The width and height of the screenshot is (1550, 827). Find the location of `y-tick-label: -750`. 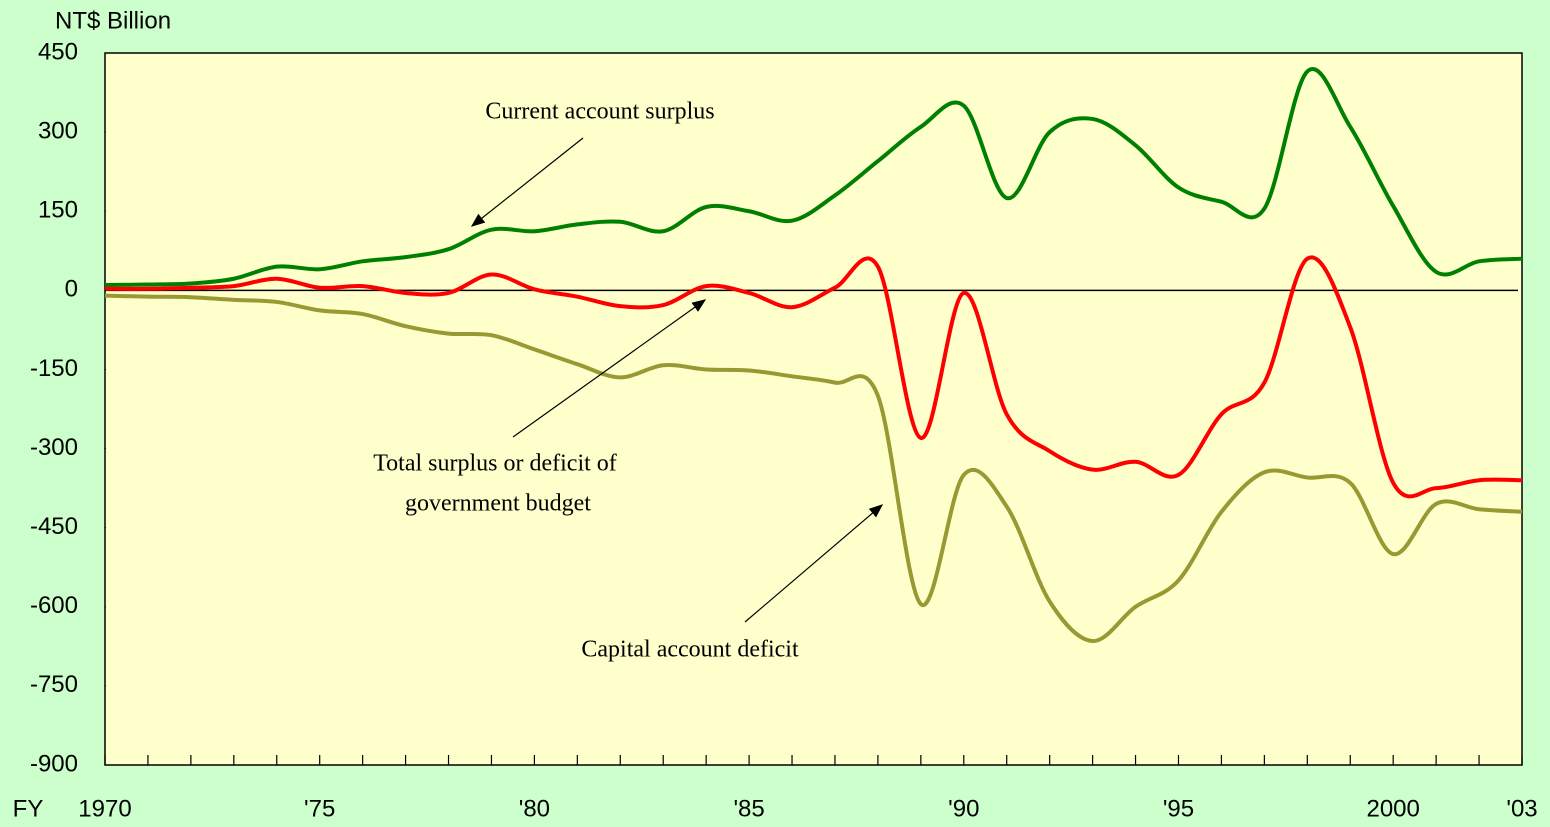

y-tick-label: -750 is located at coordinates (54, 684).